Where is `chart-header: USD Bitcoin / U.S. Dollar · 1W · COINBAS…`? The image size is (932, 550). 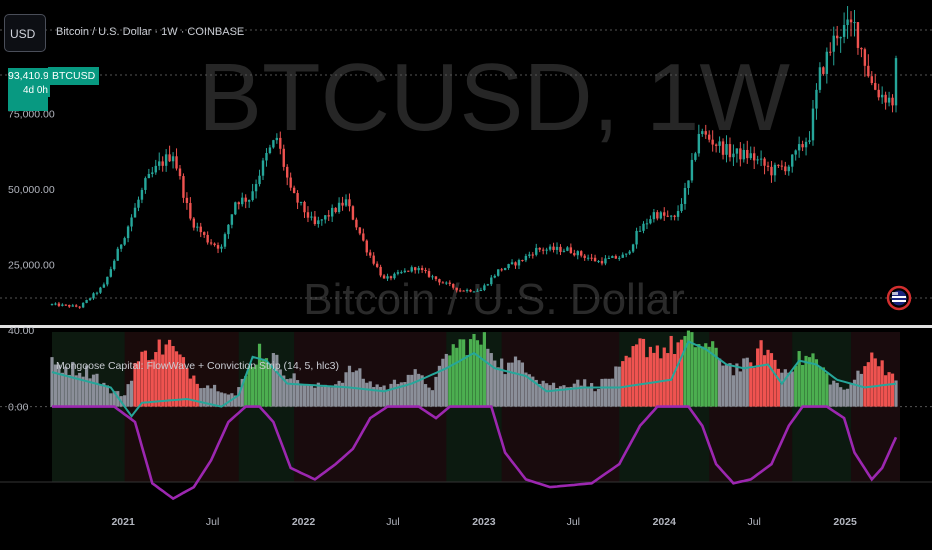 chart-header: USD Bitcoin / U.S. Dollar · 1W · COINBAS… is located at coordinates (466, 32).